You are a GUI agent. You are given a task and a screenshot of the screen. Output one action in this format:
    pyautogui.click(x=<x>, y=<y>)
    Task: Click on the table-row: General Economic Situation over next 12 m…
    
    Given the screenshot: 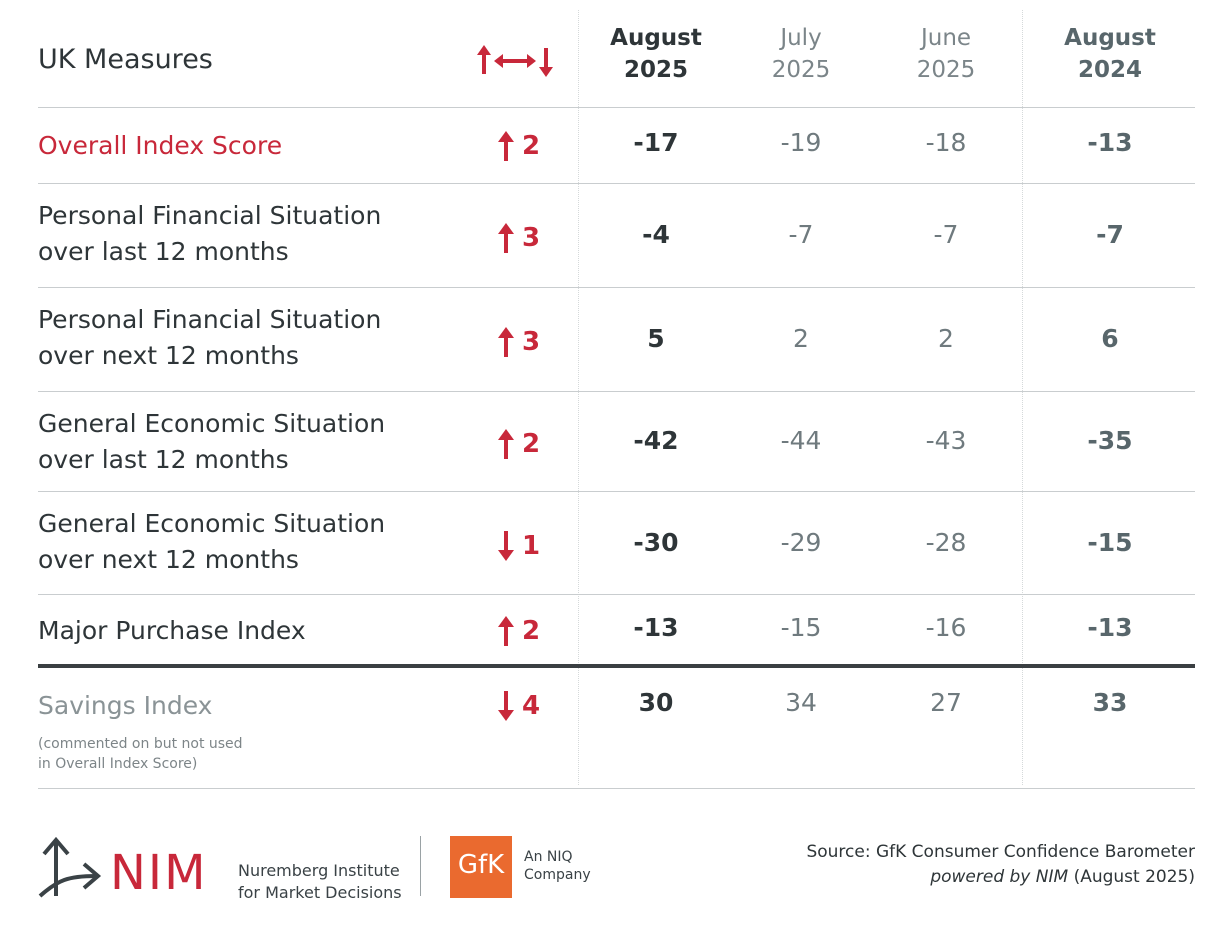 What is the action you would take?
    pyautogui.click(x=616, y=543)
    